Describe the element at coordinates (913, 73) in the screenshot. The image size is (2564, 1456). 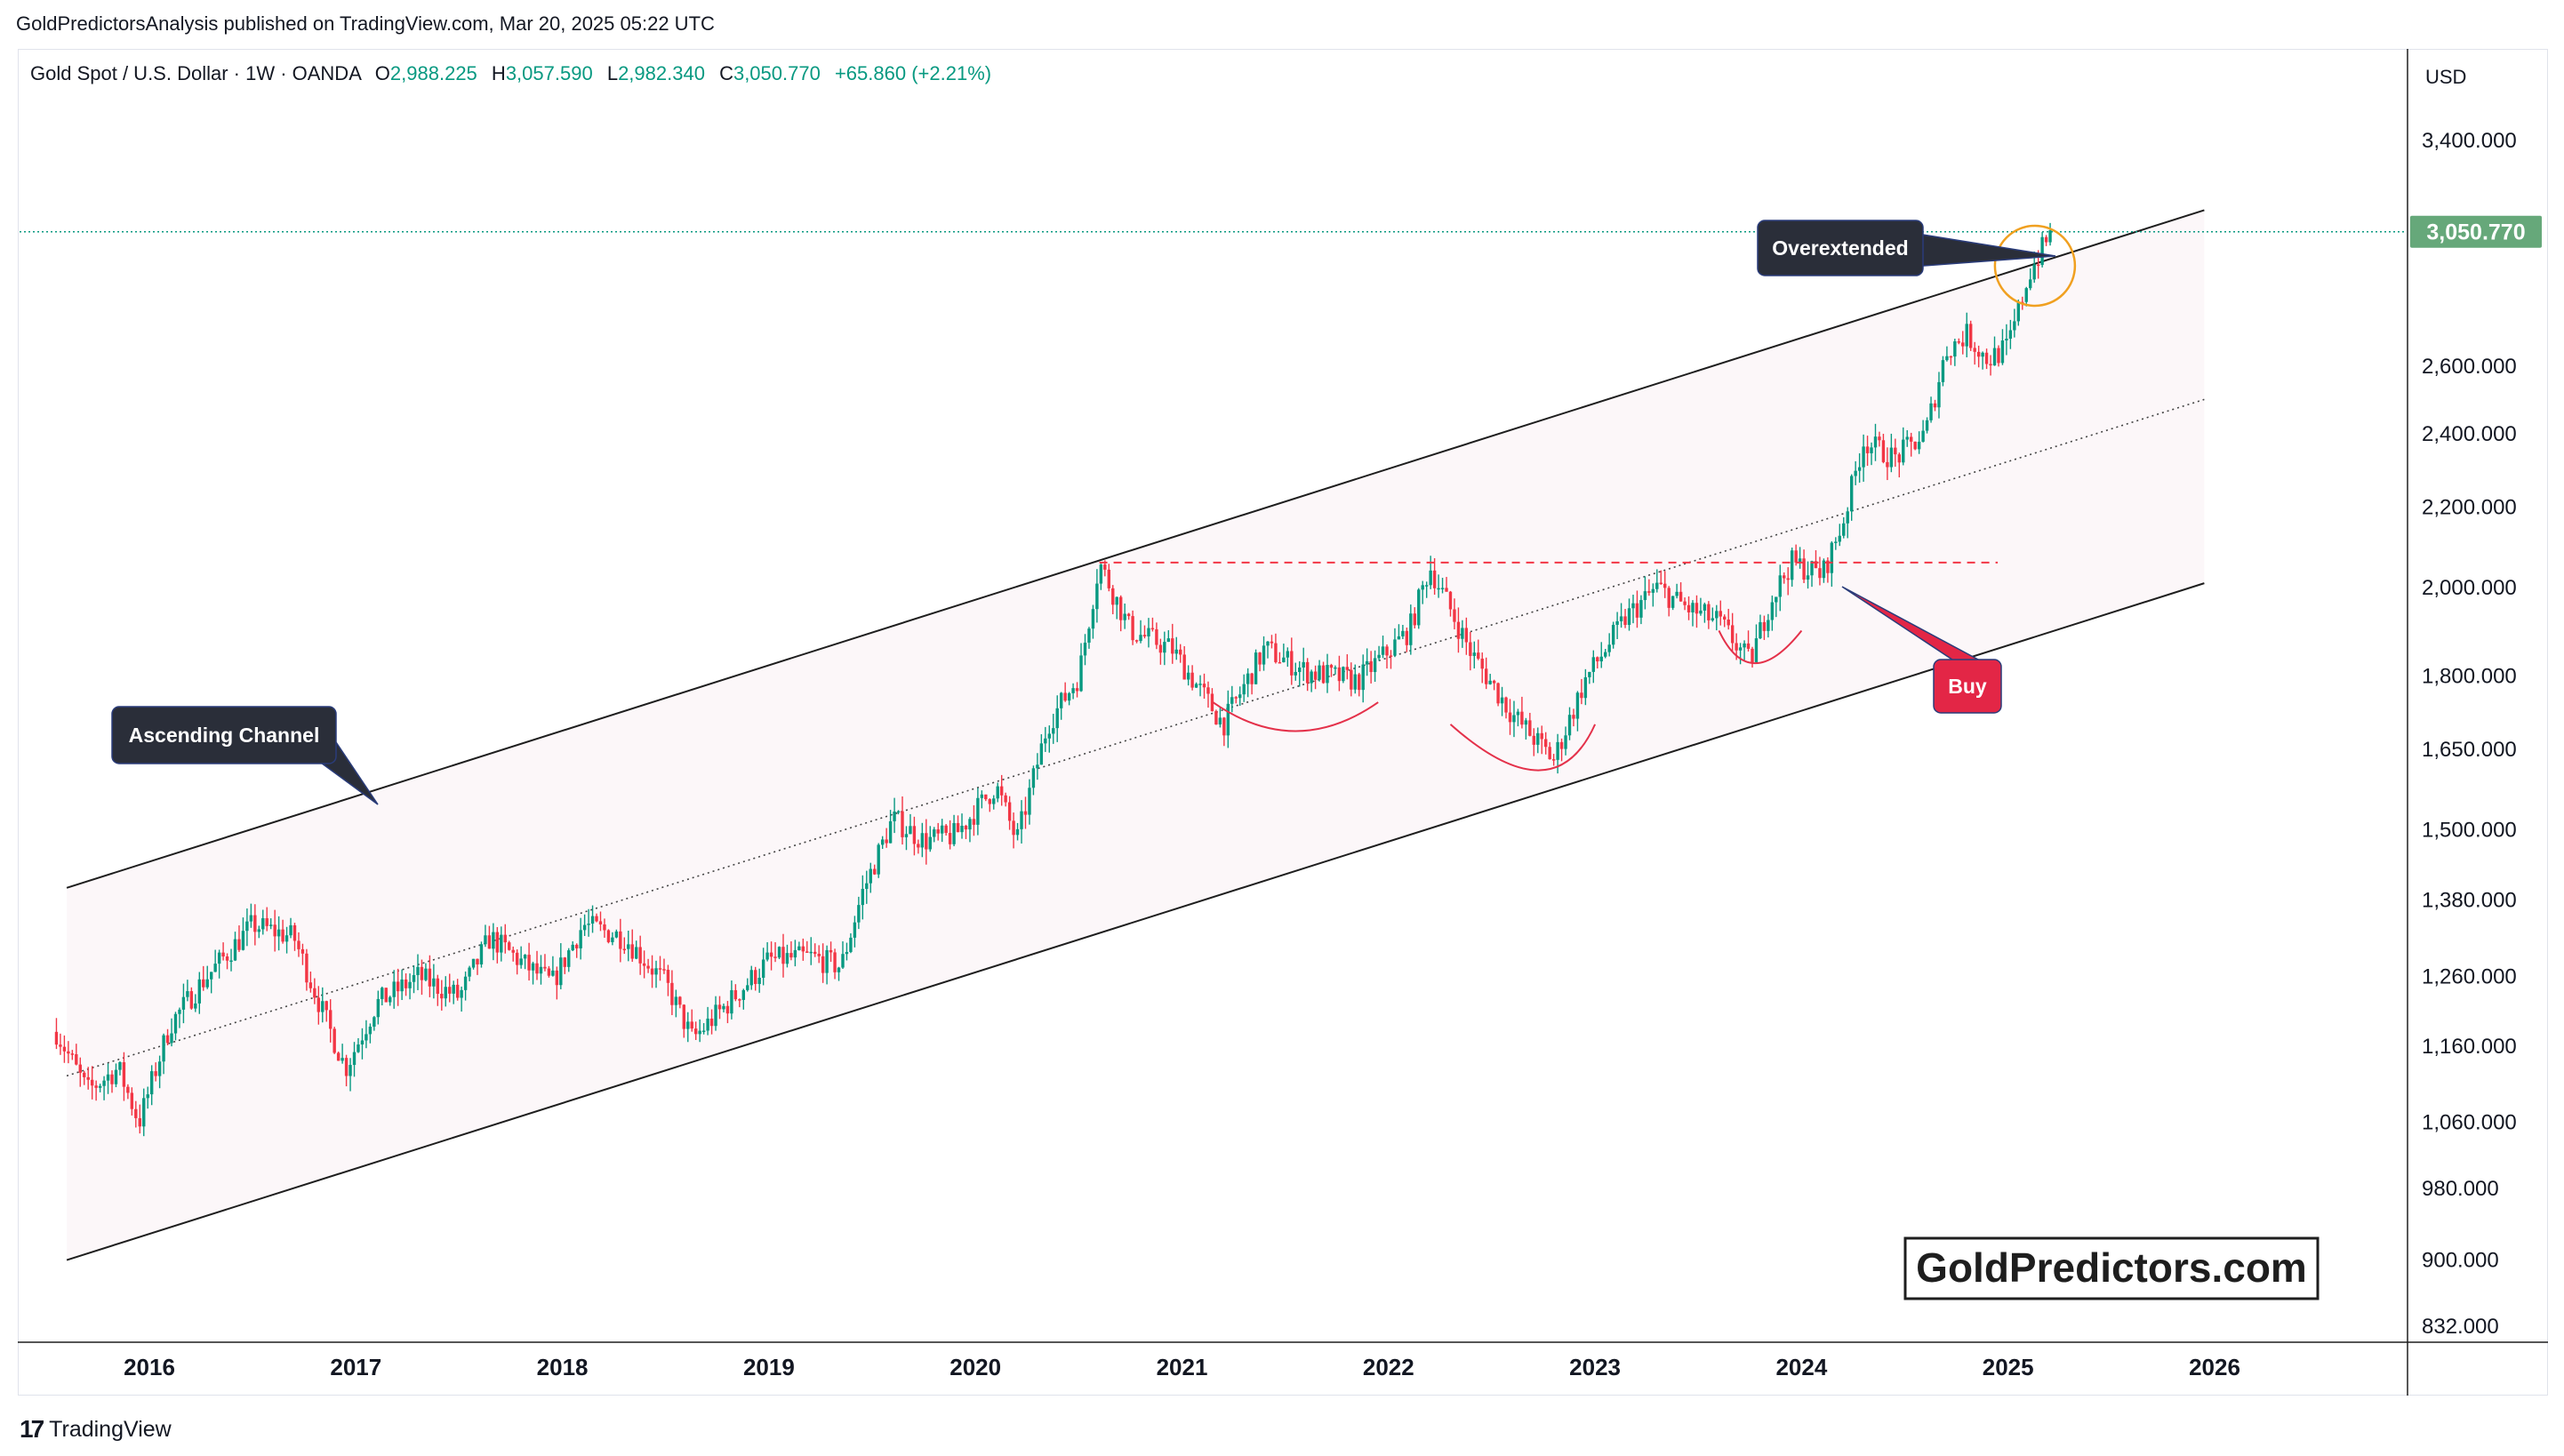
I see `change-value: +65.860 (+2.21%)` at that location.